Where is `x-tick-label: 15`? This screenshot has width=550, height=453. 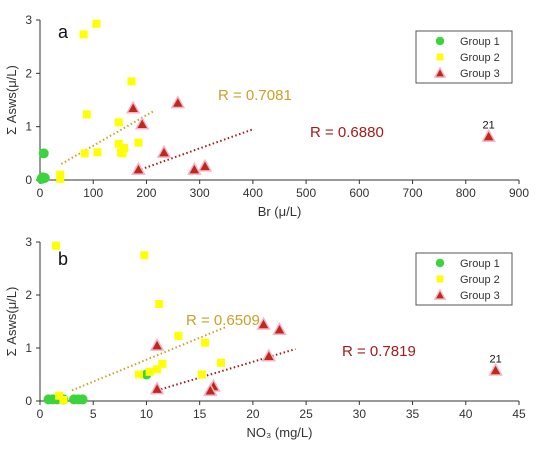
x-tick-label: 15 is located at coordinates (200, 414).